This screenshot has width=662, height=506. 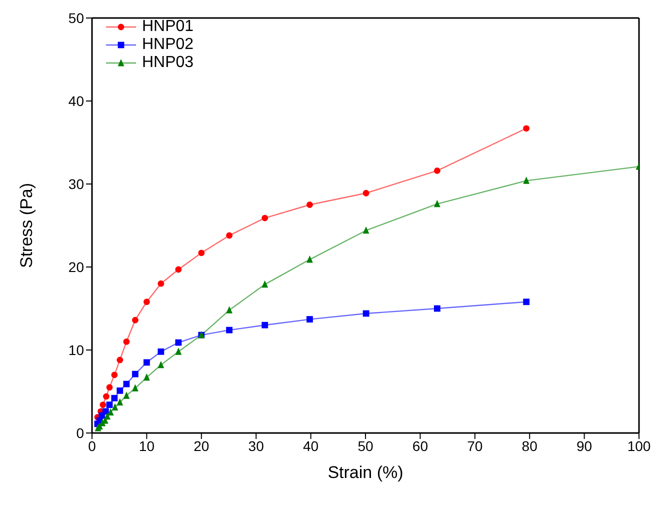 I want to click on x-tick-label: 70, so click(x=475, y=446).